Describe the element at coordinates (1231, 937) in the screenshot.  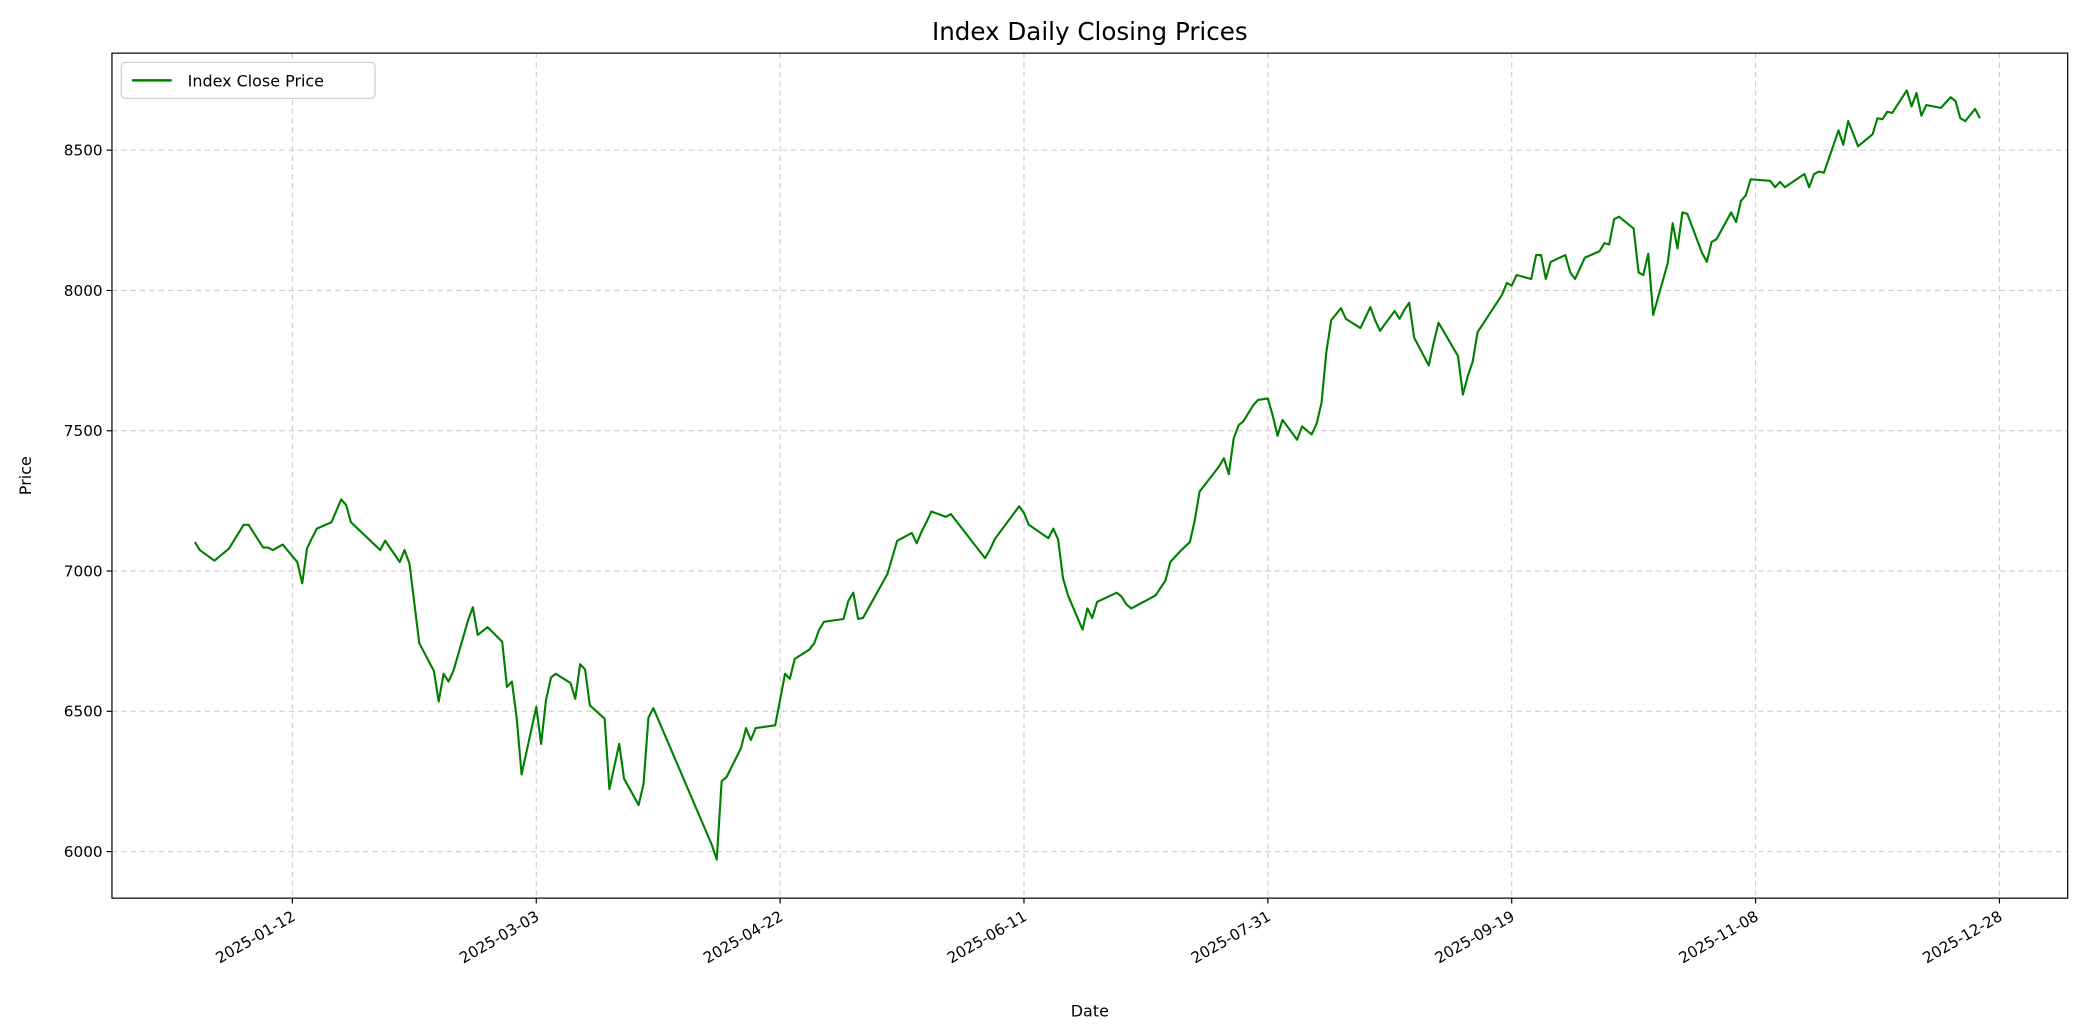
I see `x-tick-label: 2025-07-31` at that location.